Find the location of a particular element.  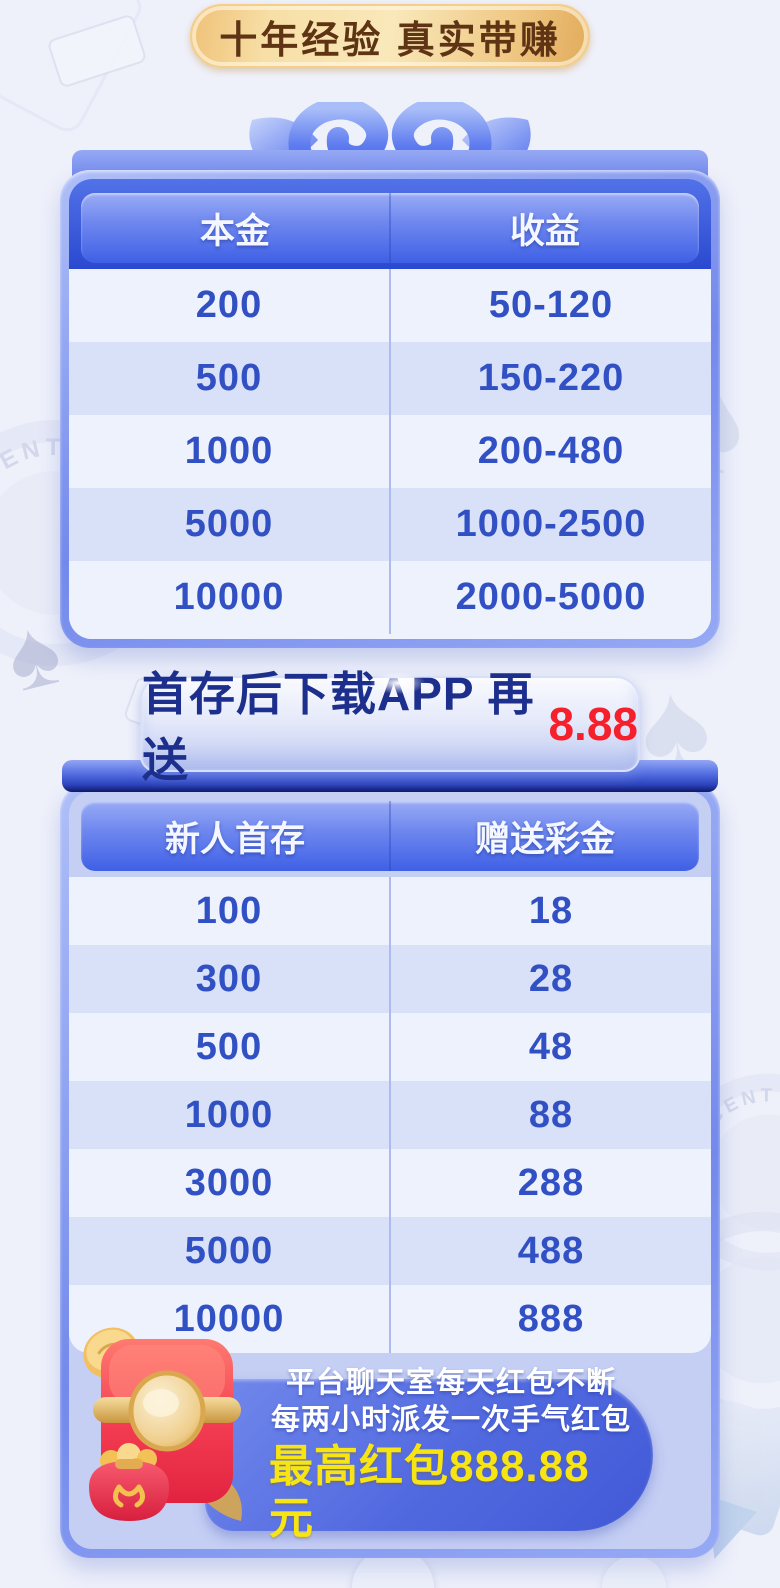

download-app-banner: 首存后下载APP 再送 8.88 is located at coordinates (390, 727).